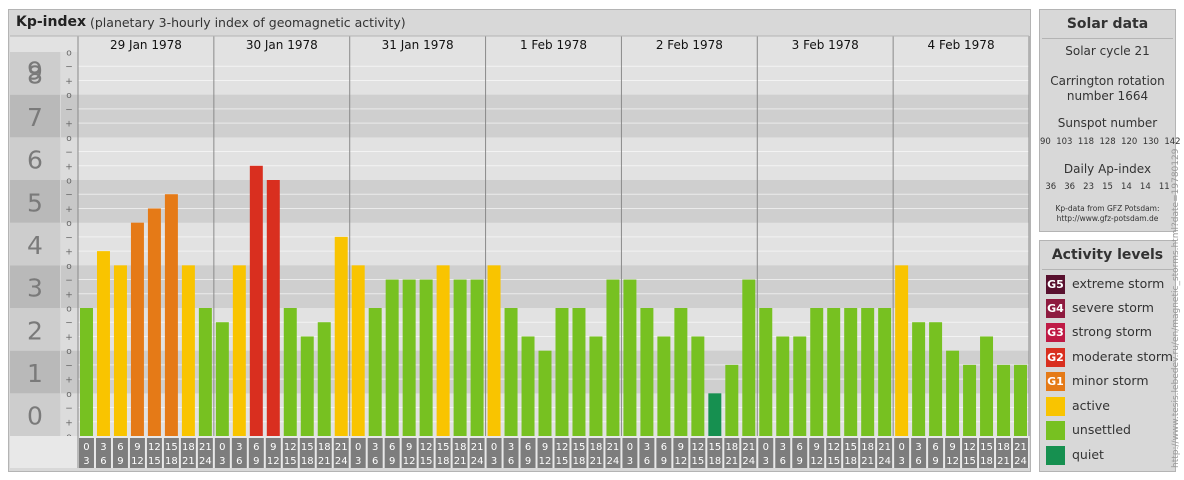  I want to click on hour-end-label: 9, so click(120, 461).